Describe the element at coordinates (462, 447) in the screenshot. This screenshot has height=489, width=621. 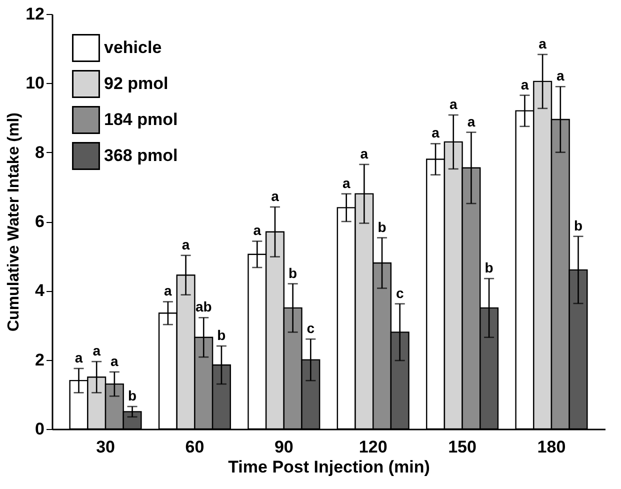
I see `x-tick-label: 150` at that location.